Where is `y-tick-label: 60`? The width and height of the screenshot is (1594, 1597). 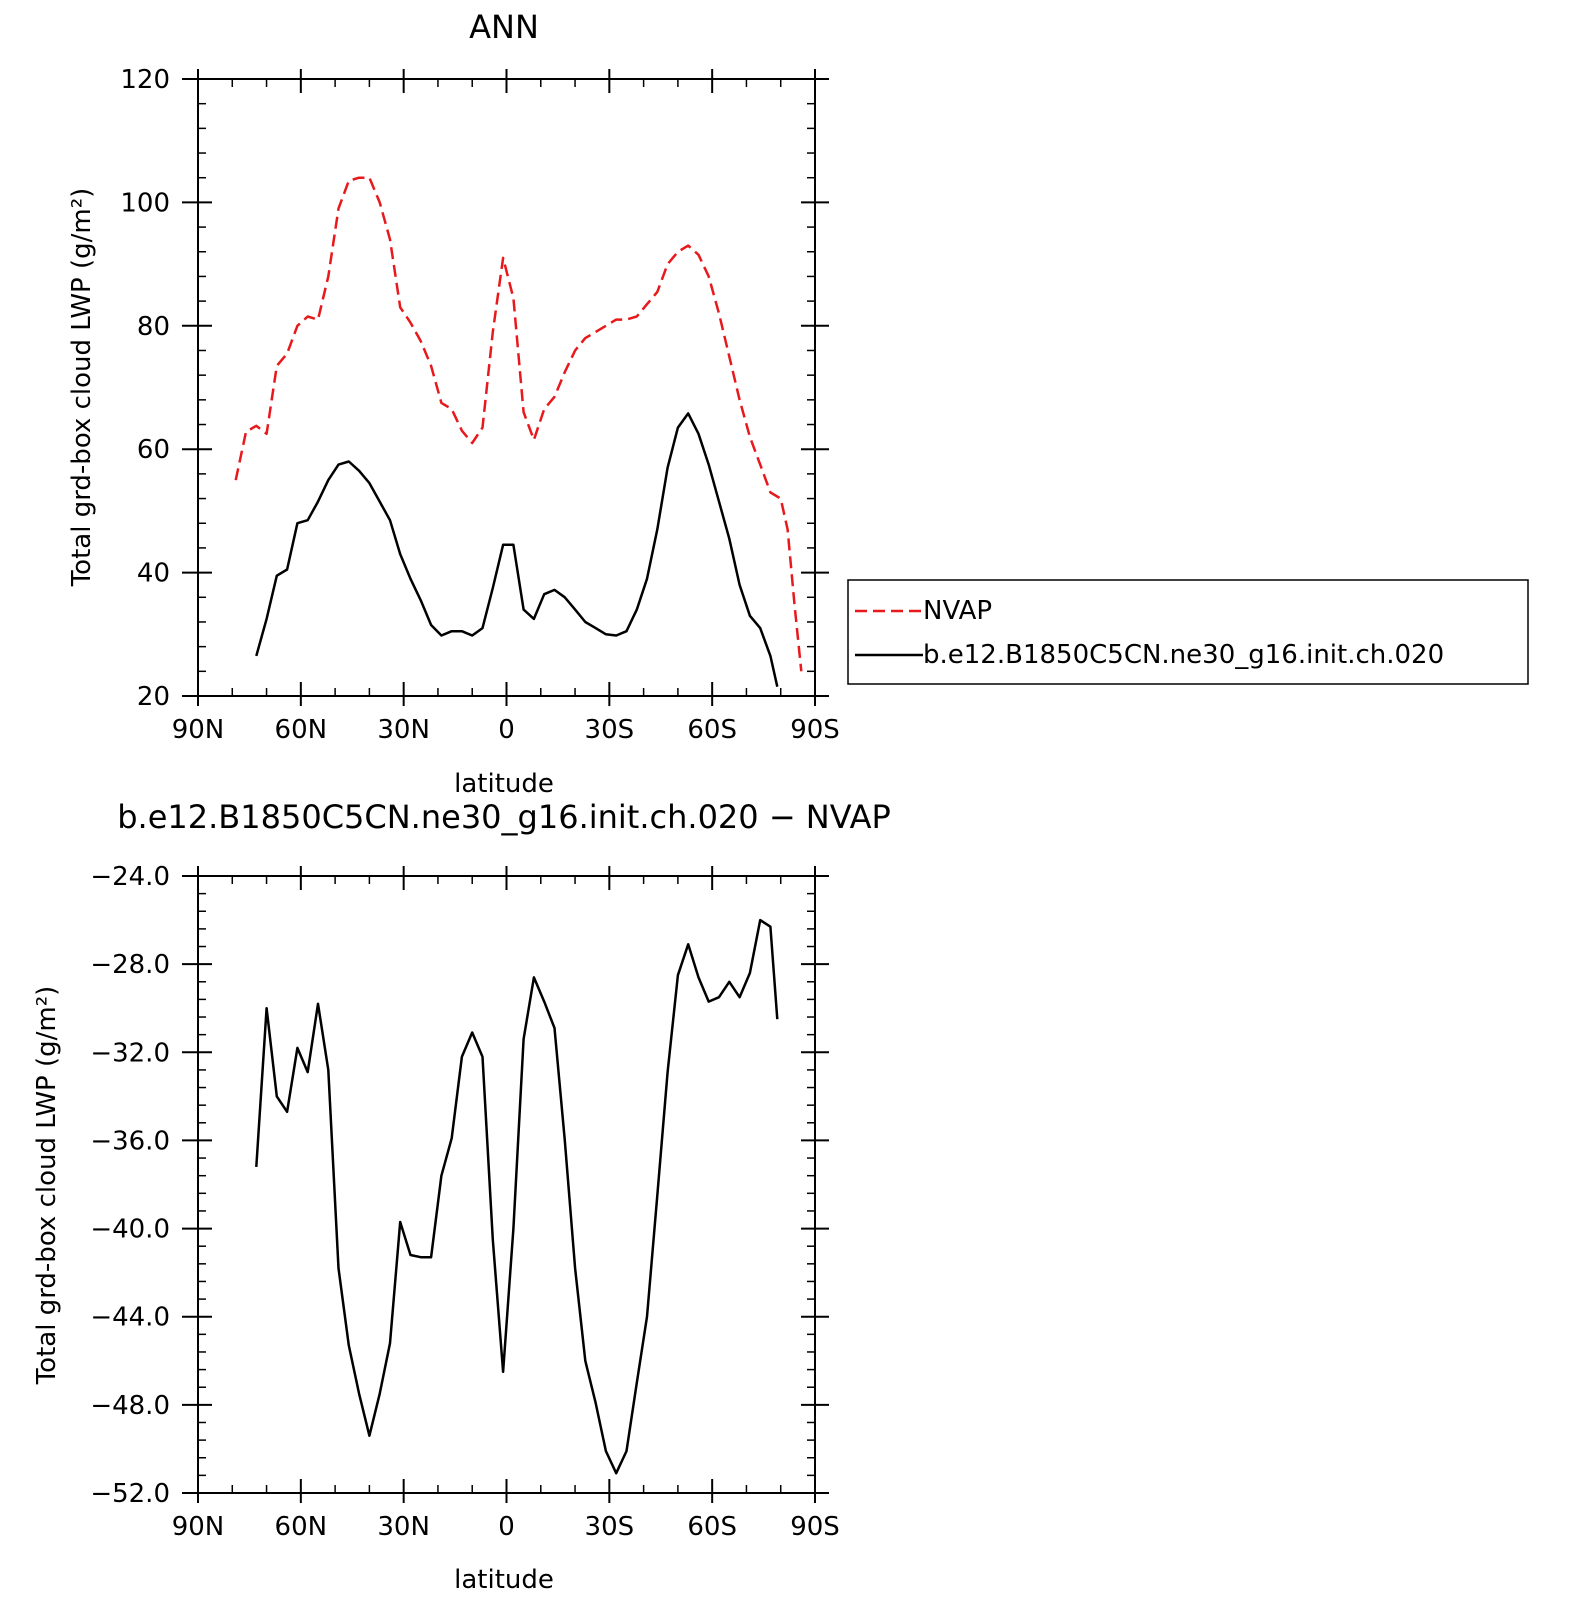
y-tick-label: 60 is located at coordinates (153, 450).